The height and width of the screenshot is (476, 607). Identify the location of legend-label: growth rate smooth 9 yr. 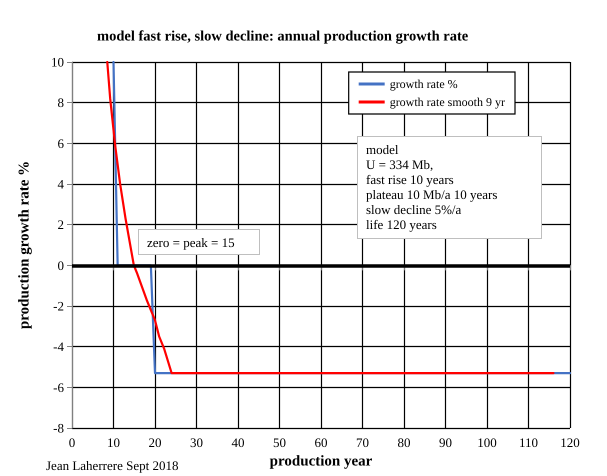
(448, 102).